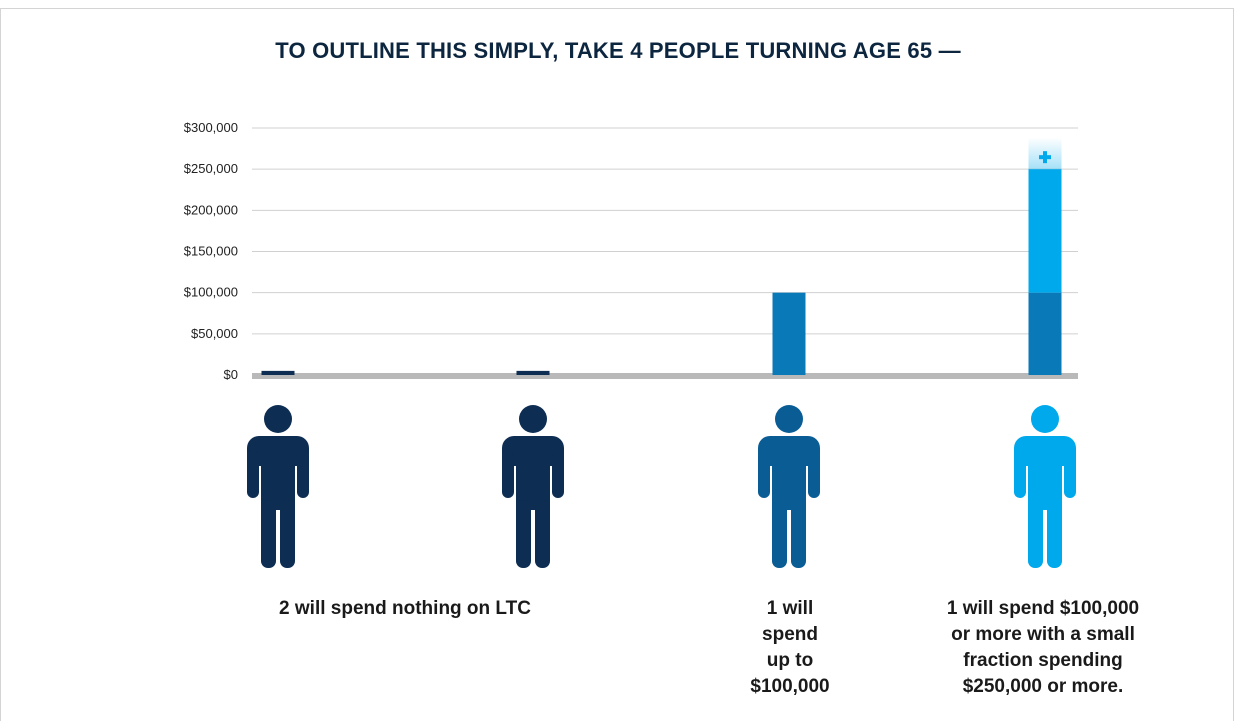 This screenshot has width=1236, height=723. I want to click on caption-line: spend, so click(790, 634).